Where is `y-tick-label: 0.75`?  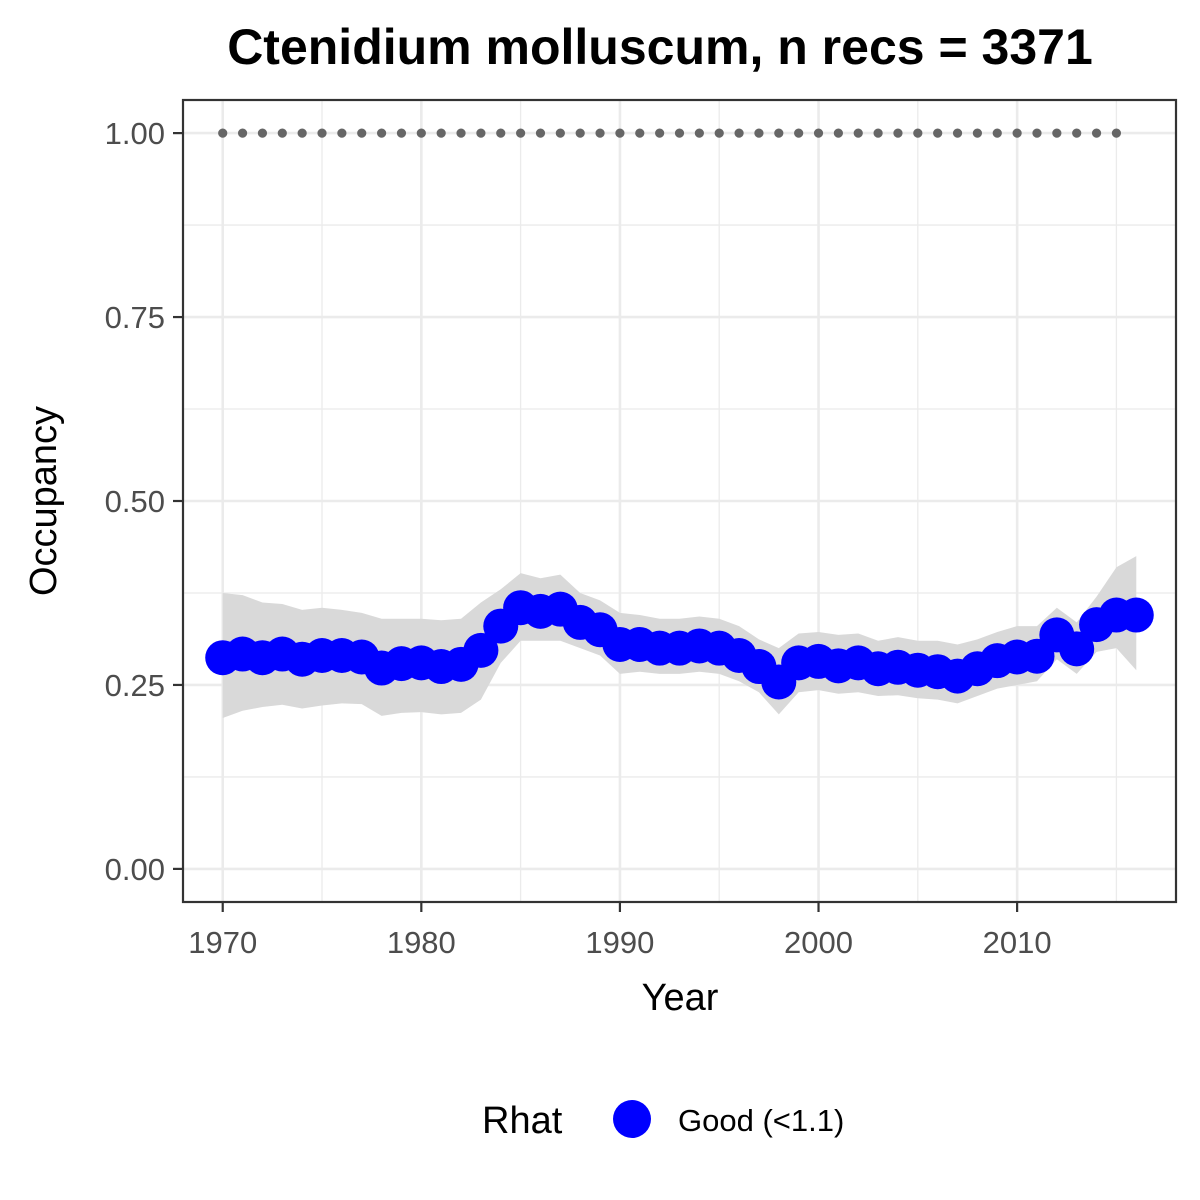 y-tick-label: 0.75 is located at coordinates (135, 317).